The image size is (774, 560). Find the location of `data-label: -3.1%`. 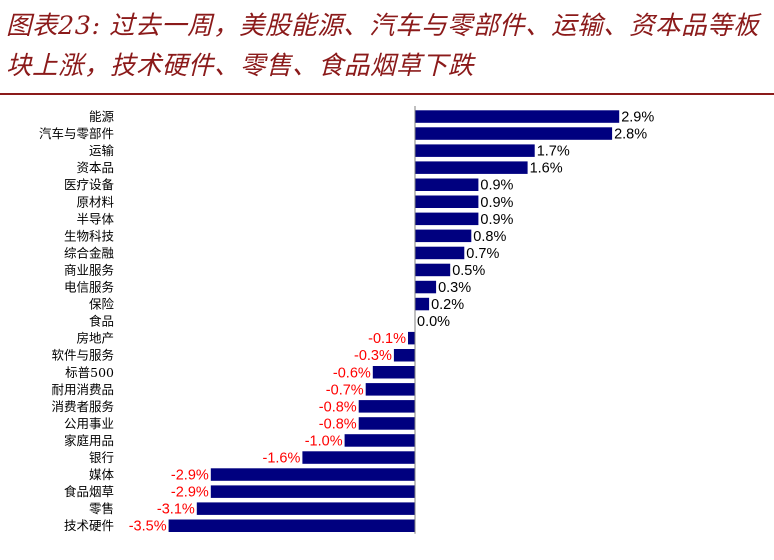

data-label: -3.1% is located at coordinates (176, 510).